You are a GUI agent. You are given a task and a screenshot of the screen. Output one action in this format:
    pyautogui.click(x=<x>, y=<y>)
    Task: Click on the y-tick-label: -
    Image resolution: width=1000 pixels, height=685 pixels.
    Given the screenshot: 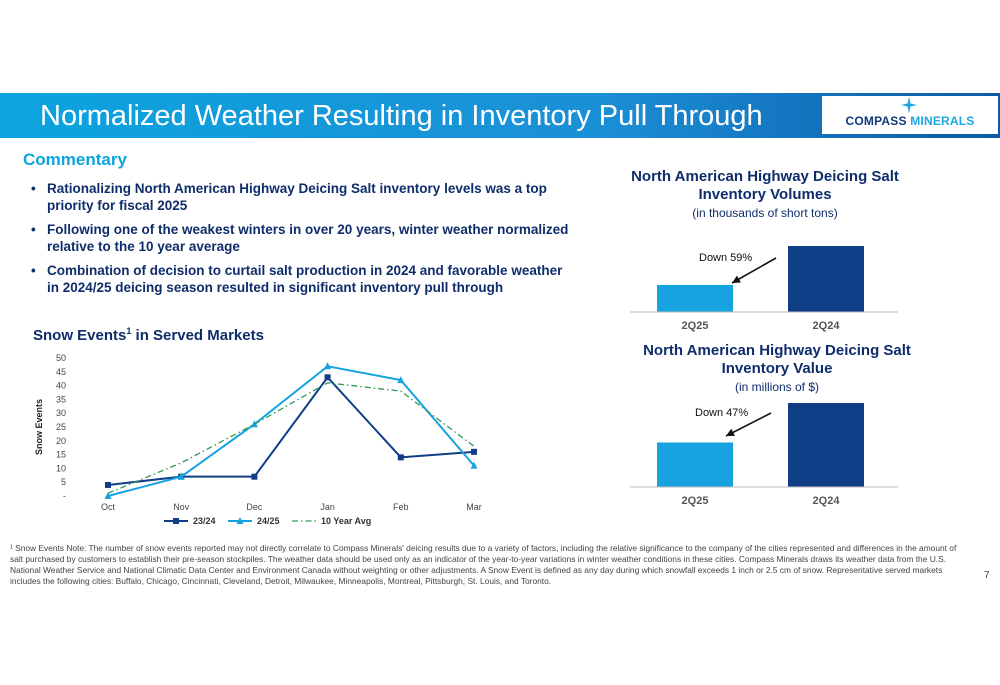 What is the action you would take?
    pyautogui.click(x=64, y=496)
    